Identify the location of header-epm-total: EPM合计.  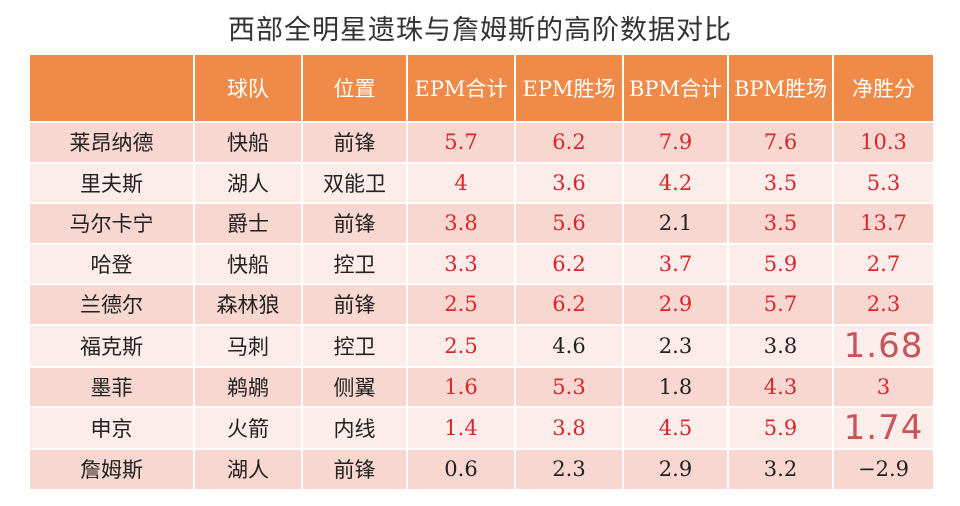
(462, 89).